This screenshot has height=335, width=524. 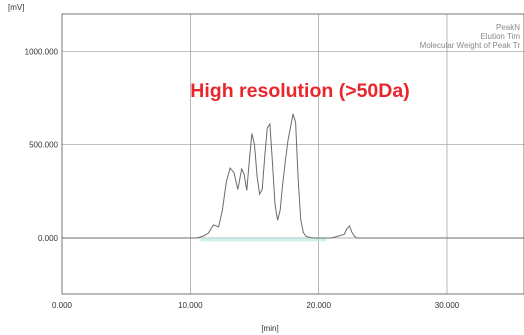 What do you see at coordinates (318, 305) in the screenshot?
I see `x-tick-label: 20.000` at bounding box center [318, 305].